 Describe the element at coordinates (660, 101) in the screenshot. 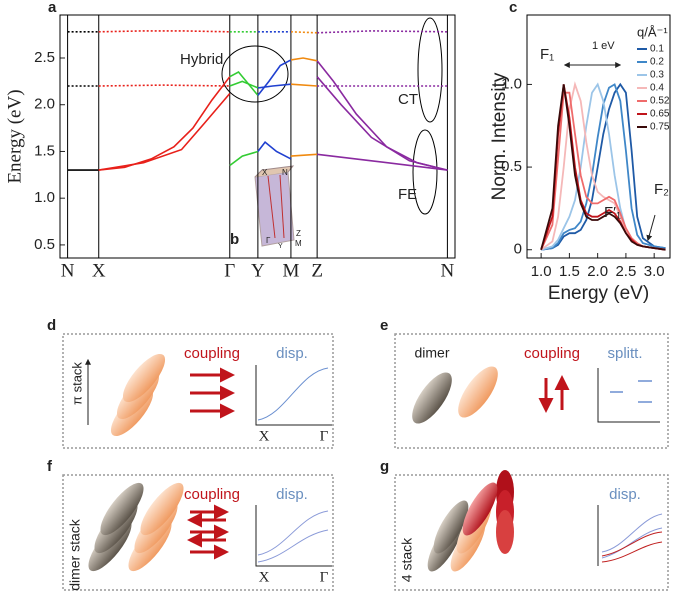

I see `legend-label: 0.52` at that location.